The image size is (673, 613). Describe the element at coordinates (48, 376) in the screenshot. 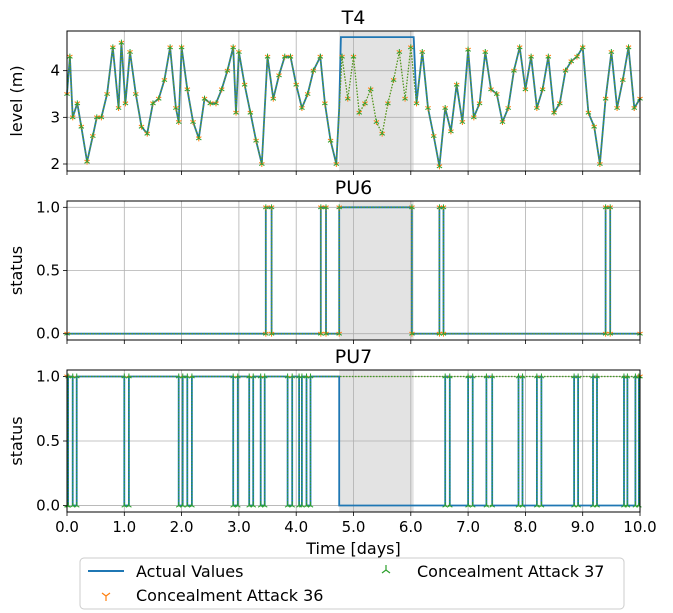

I see `y-tick-label: 1.0` at that location.